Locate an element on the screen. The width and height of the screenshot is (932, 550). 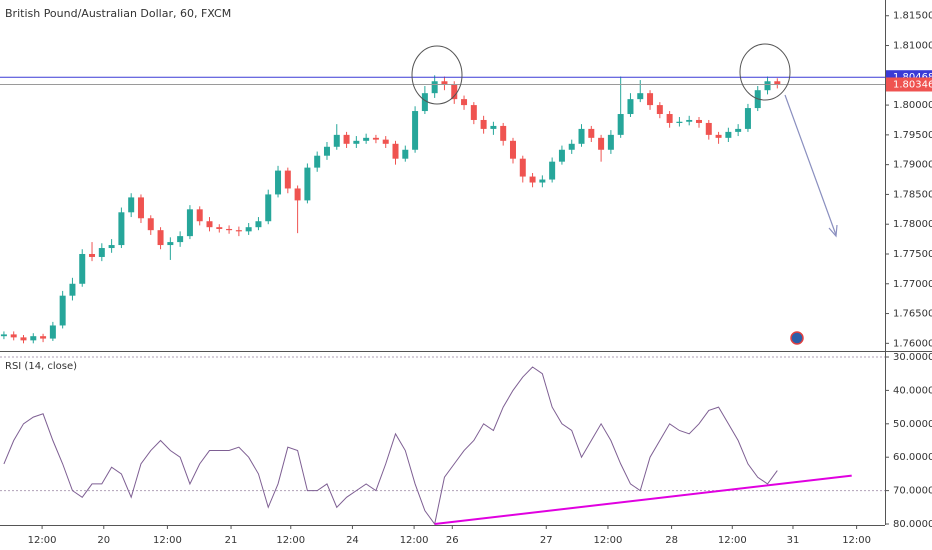
x-tick-label: 27 is located at coordinates (546, 540).